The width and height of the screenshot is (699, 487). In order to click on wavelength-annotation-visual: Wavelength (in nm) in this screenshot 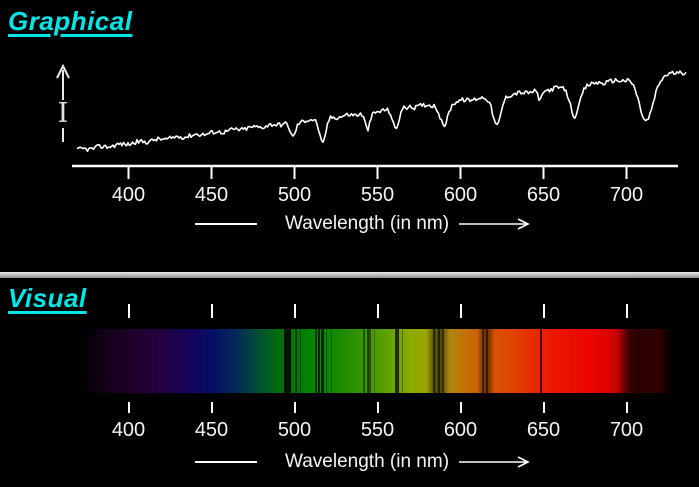, I will do `click(367, 462)`.